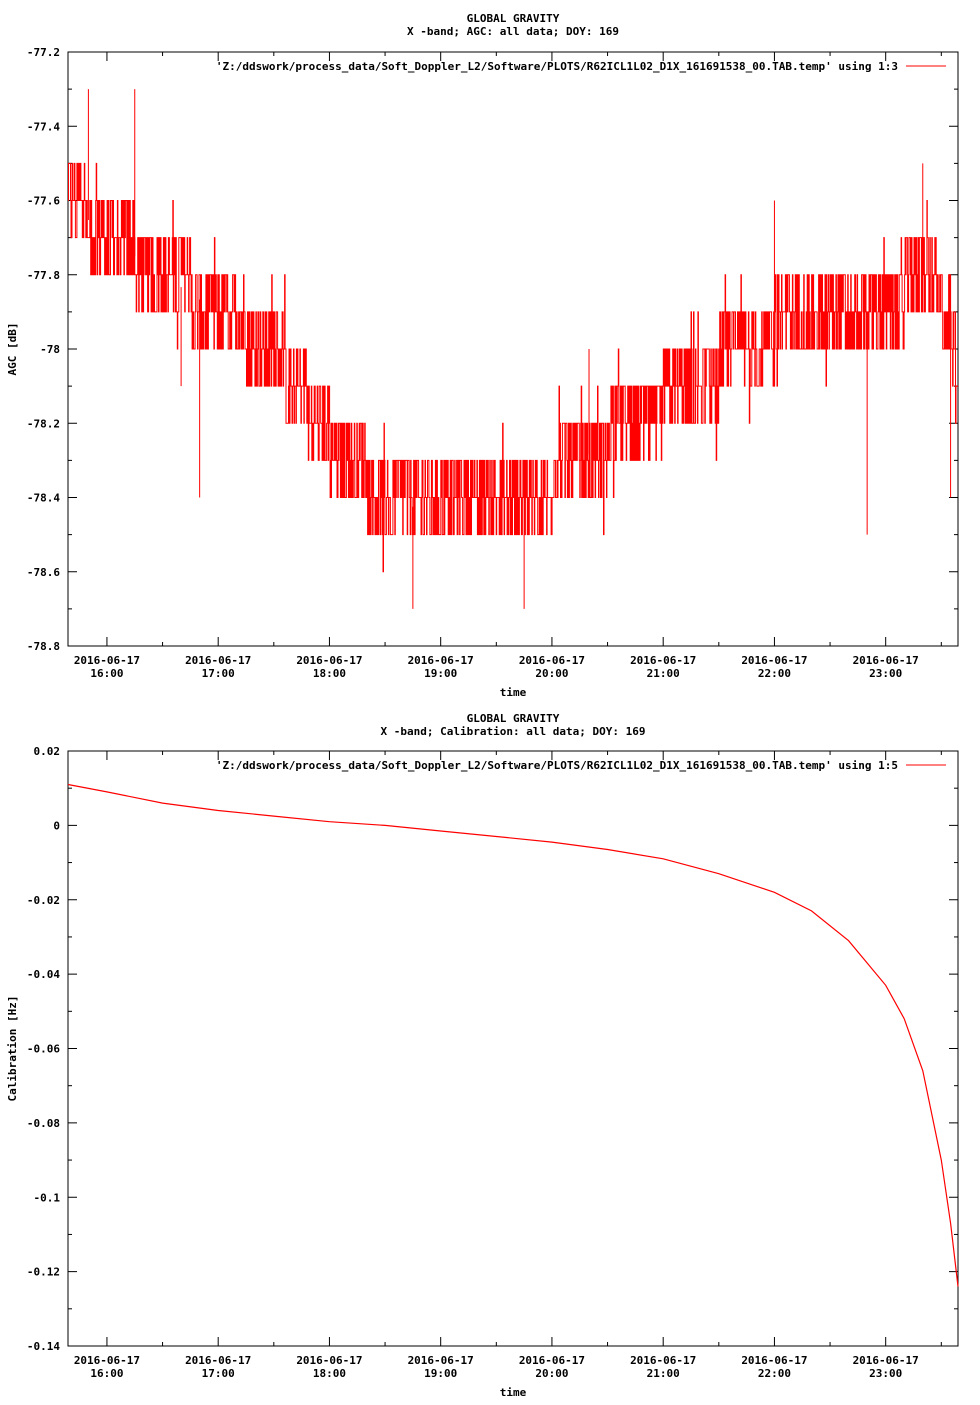 The image size is (980, 1405). Describe the element at coordinates (43, 275) in the screenshot. I see `y-tick-label: -77.8` at that location.